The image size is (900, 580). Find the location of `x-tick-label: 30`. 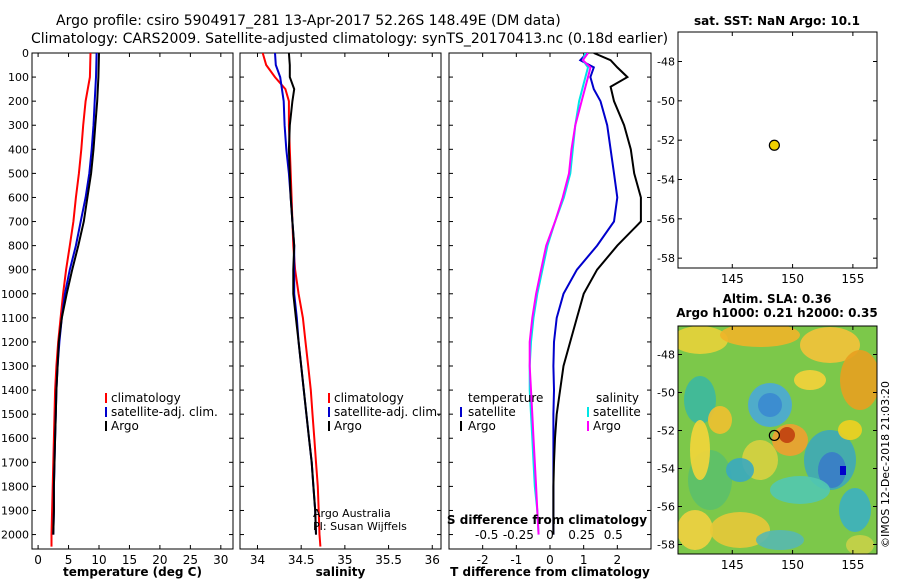

x-tick-label: 30 is located at coordinates (220, 560).